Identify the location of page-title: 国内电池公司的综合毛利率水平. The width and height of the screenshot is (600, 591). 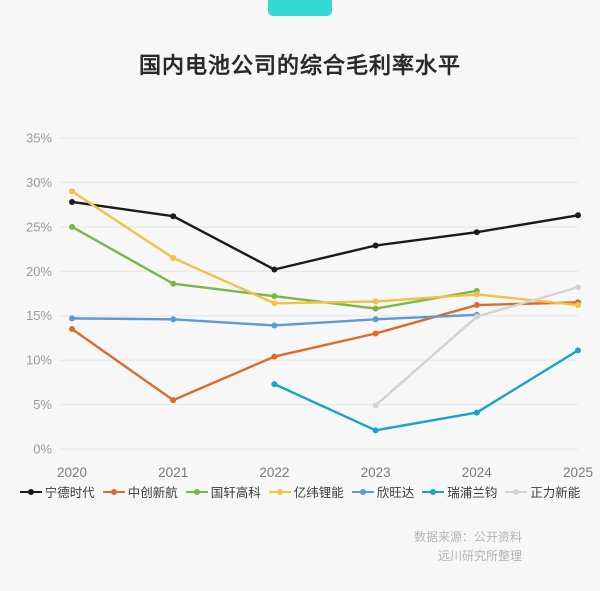
(299, 65).